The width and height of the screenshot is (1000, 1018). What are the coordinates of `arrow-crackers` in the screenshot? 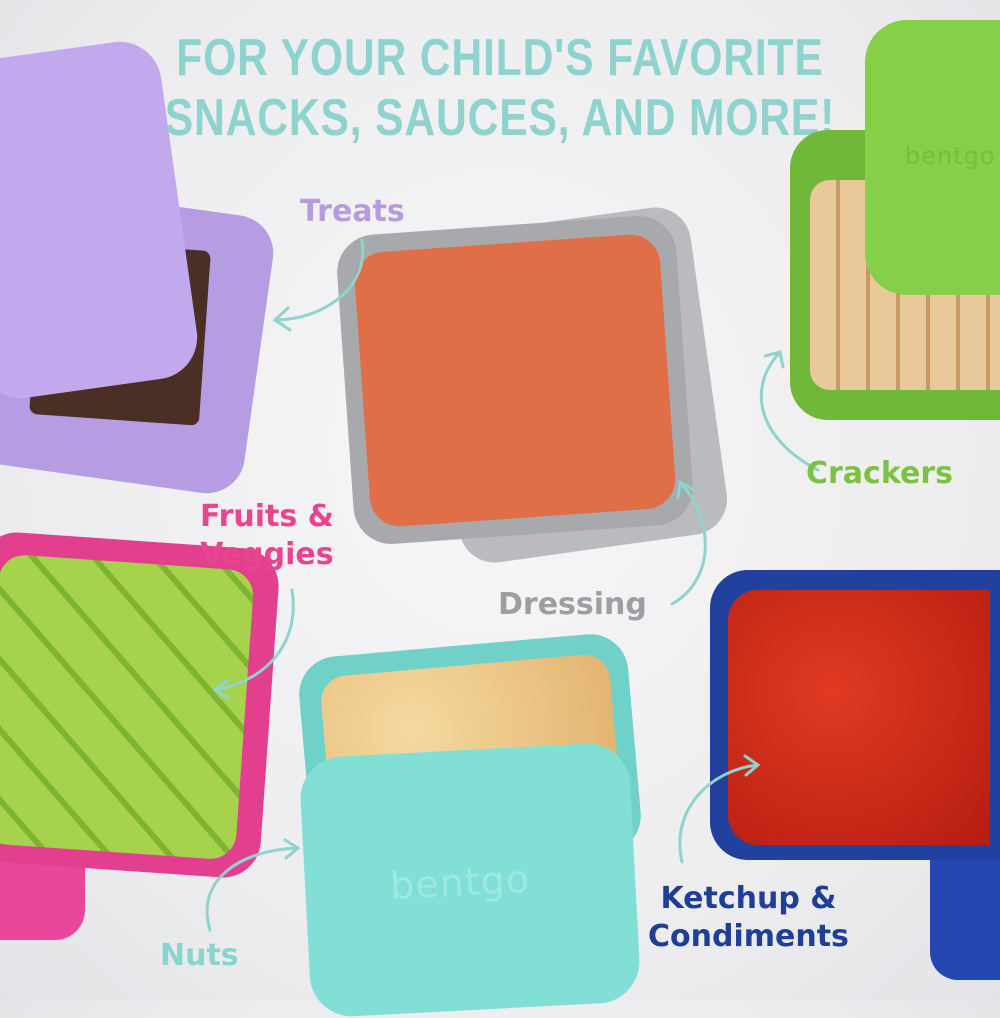 It's located at (789, 411).